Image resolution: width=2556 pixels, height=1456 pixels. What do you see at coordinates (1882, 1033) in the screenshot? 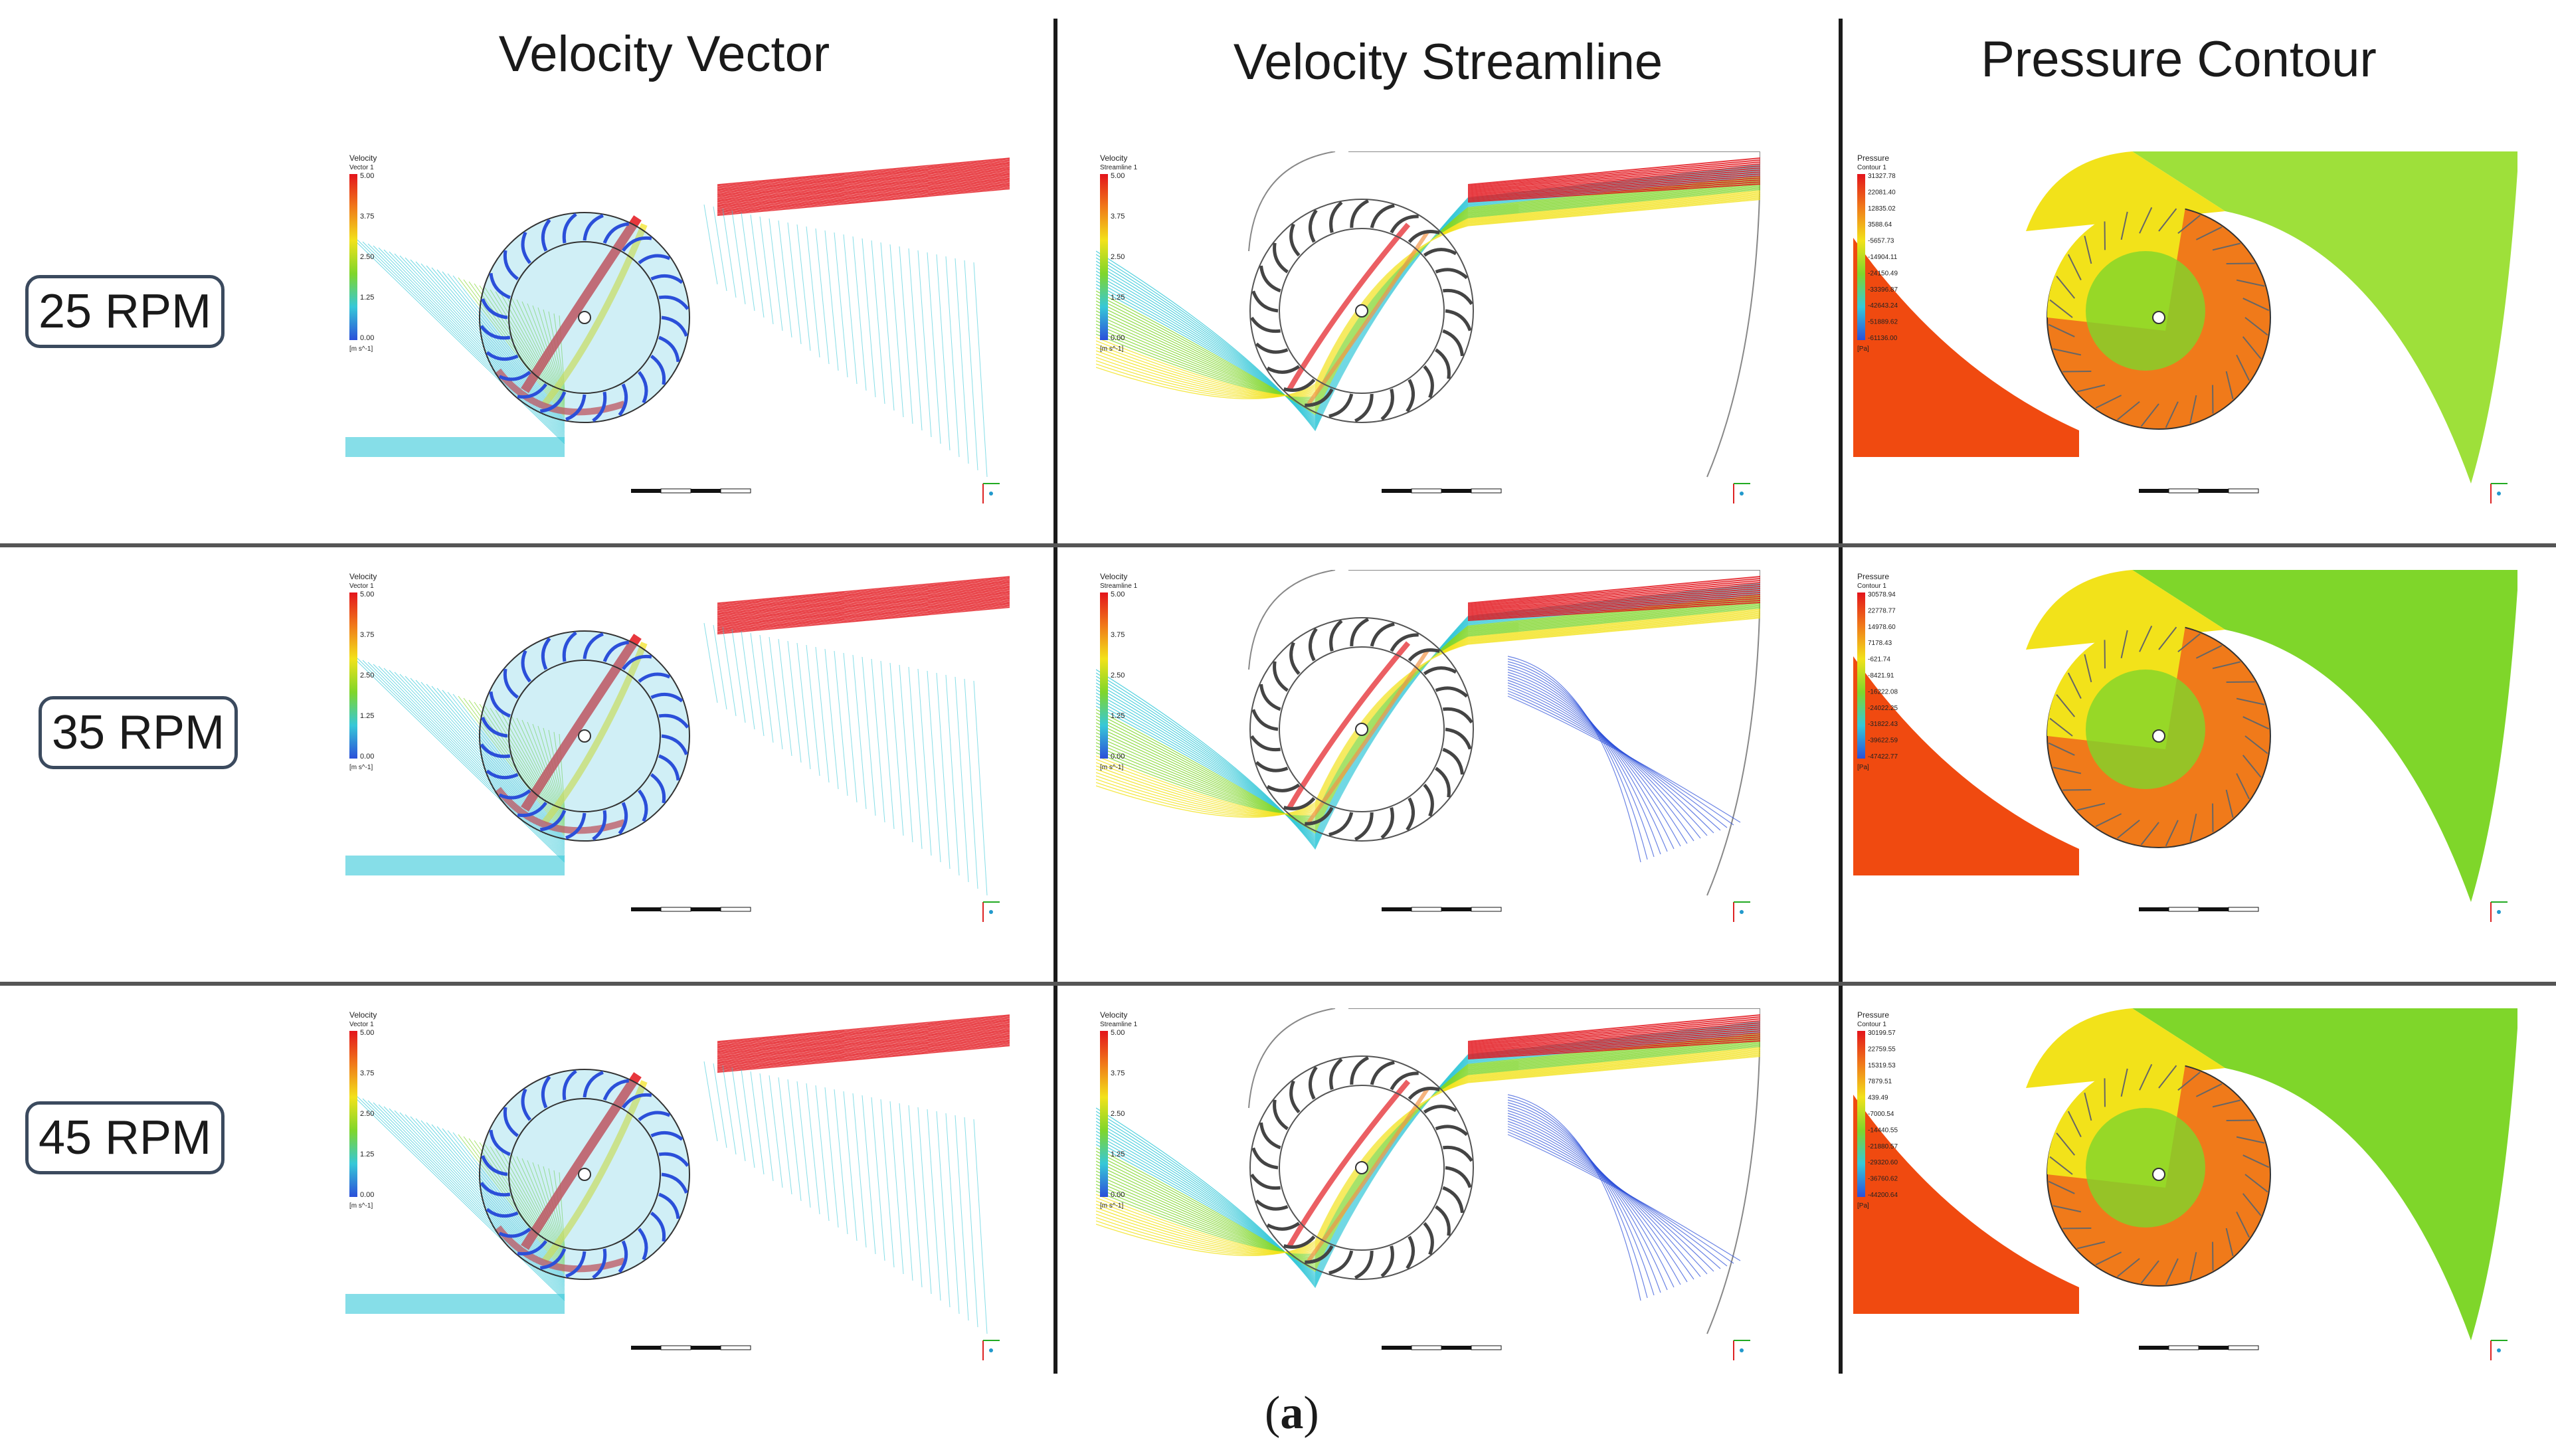
I see `legend-tick-label: 30199.57` at bounding box center [1882, 1033].